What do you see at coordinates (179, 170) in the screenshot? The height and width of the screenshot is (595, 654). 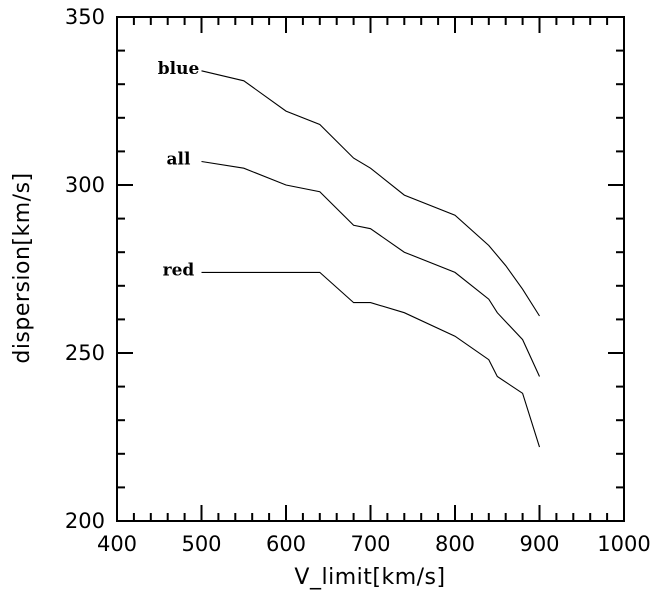 I see `series-labels: blue all red` at bounding box center [179, 170].